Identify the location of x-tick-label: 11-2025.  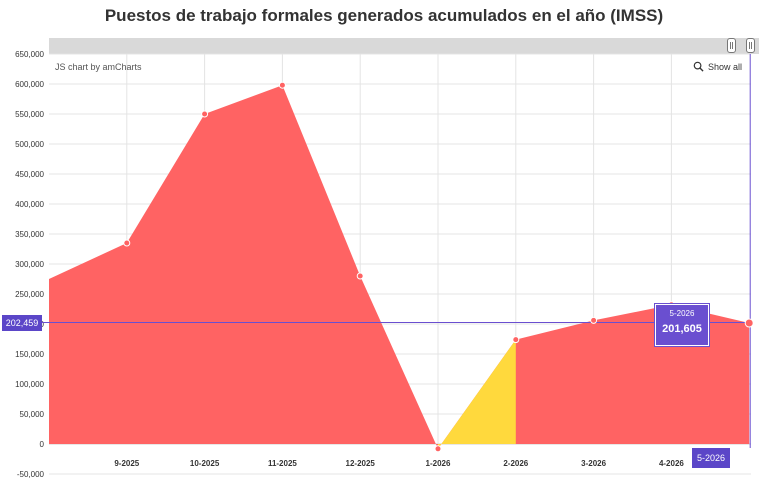
(282, 463).